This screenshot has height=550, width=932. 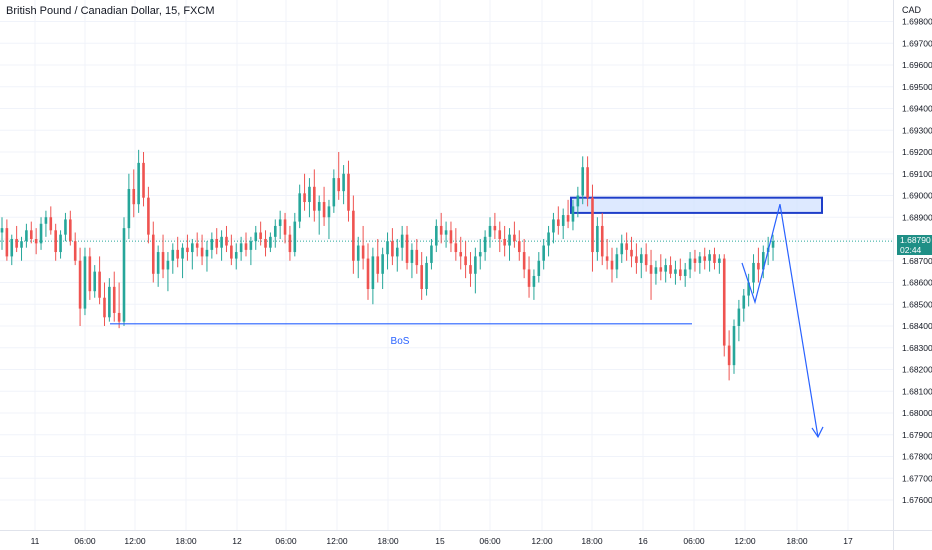 What do you see at coordinates (911, 250) in the screenshot?
I see `bar-countdown: 02:44` at bounding box center [911, 250].